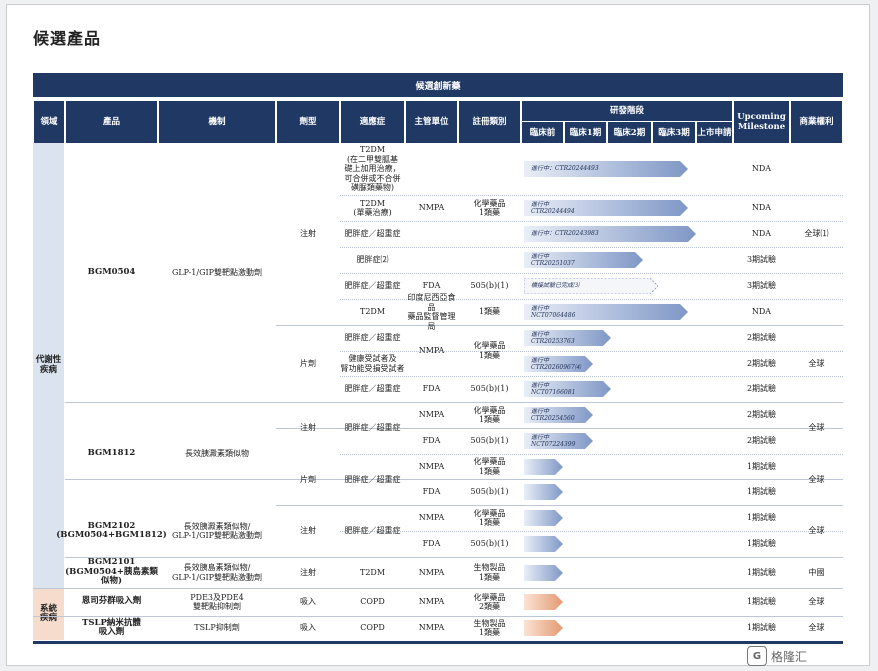 The width and height of the screenshot is (878, 671). What do you see at coordinates (372, 122) in the screenshot?
I see `indication-header: 適應症` at bounding box center [372, 122].